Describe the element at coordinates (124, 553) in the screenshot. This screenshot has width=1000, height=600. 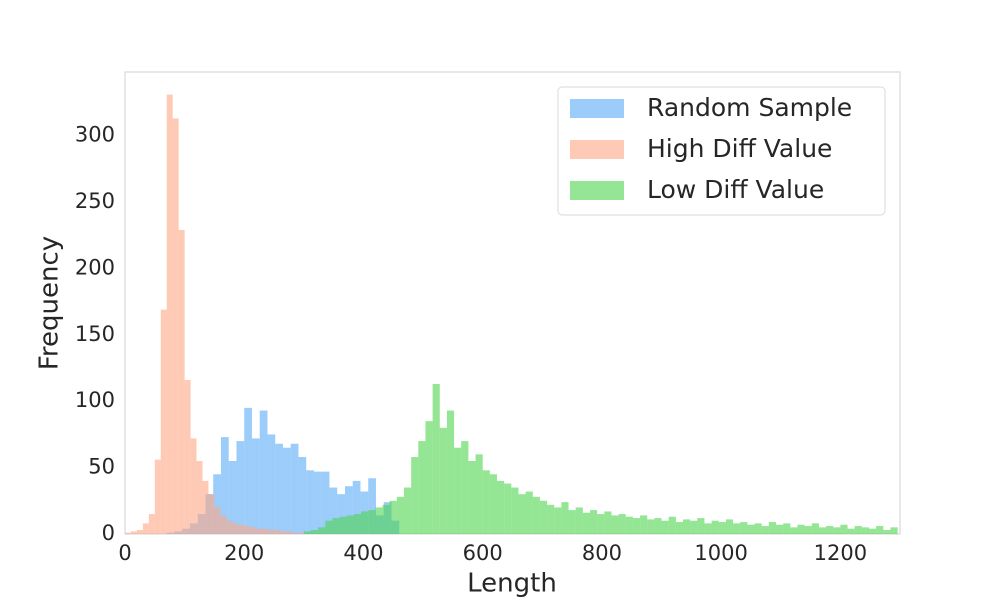
I see `x-tick-label: 0` at that location.